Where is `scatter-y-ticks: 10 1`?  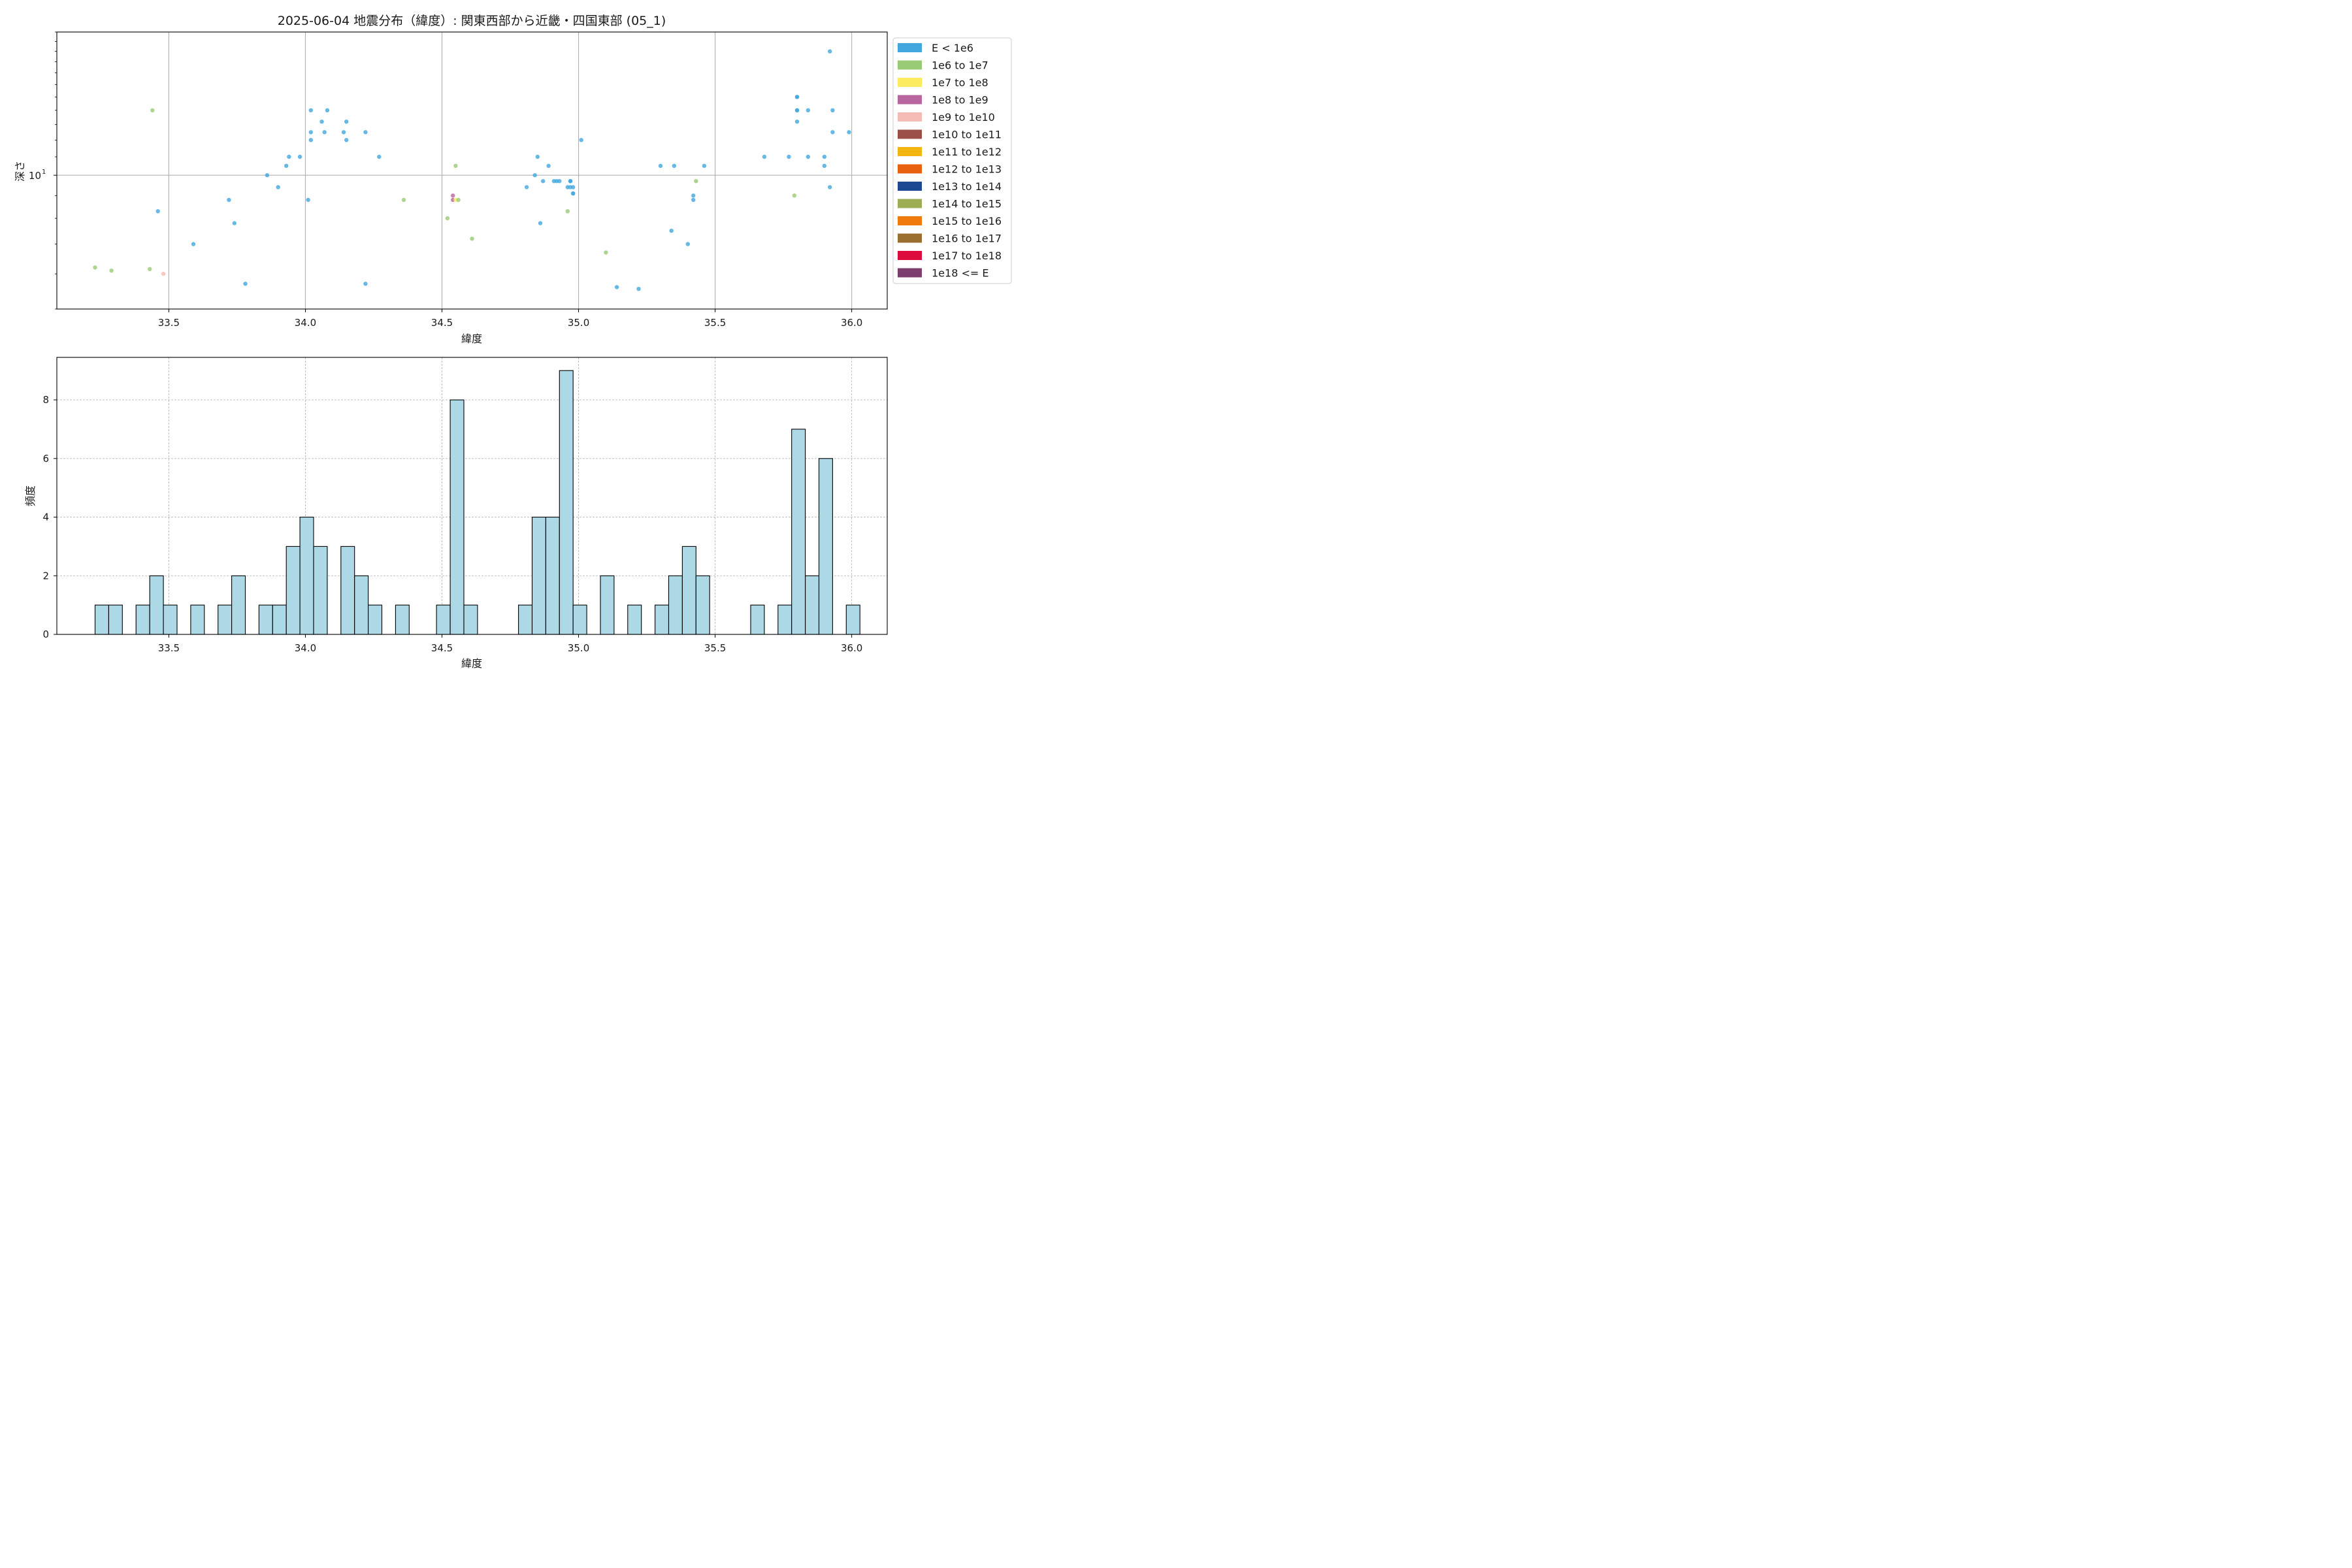
scatter-y-ticks: 10 1 is located at coordinates (43, 170).